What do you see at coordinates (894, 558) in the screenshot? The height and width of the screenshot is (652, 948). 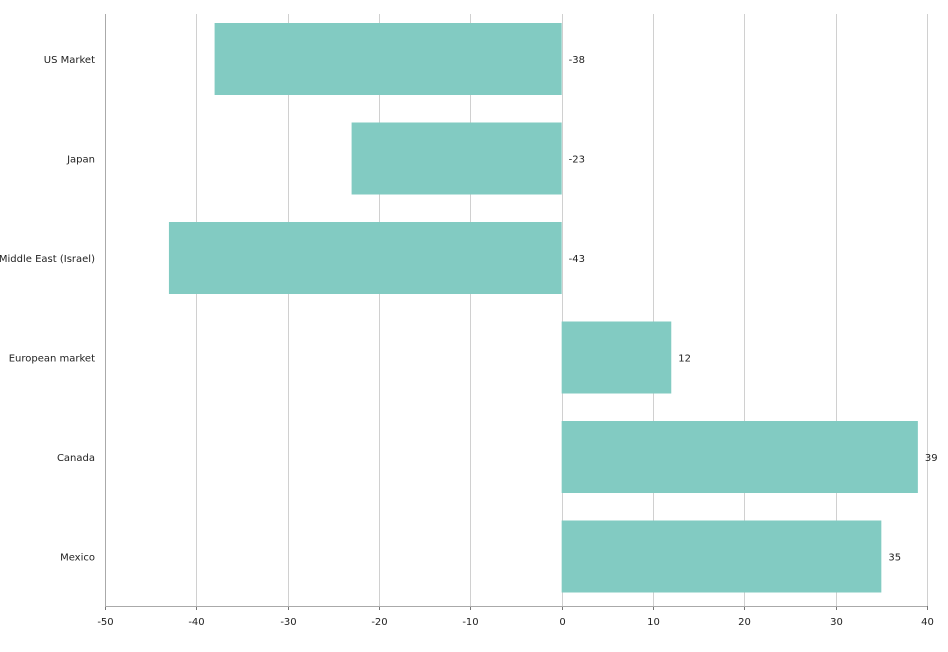 I see `data-label: 35` at bounding box center [894, 558].